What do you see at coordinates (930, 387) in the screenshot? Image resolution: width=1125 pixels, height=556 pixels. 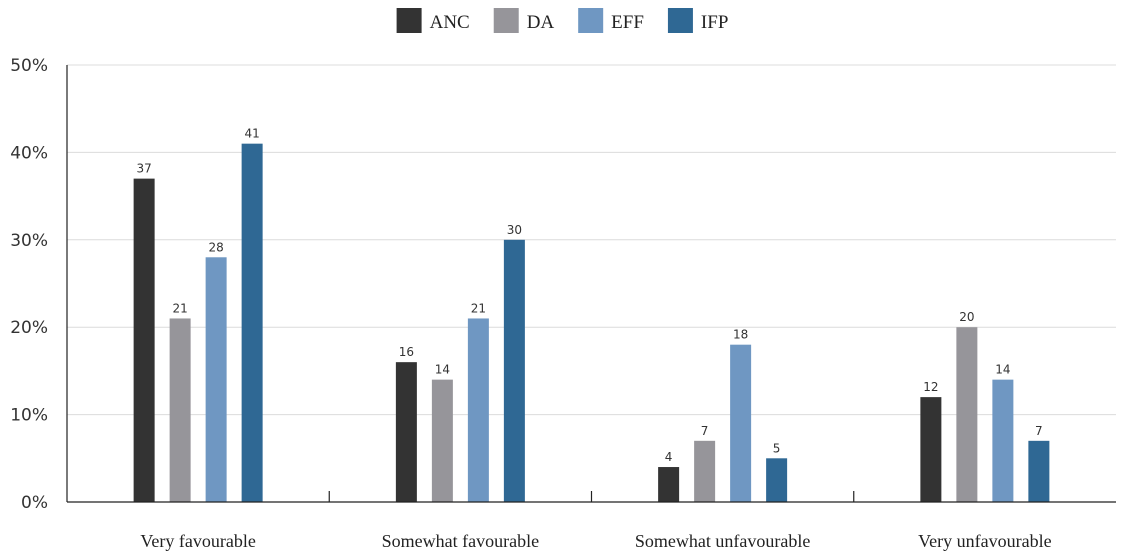 I see `data-label-anc-4: 12` at bounding box center [930, 387].